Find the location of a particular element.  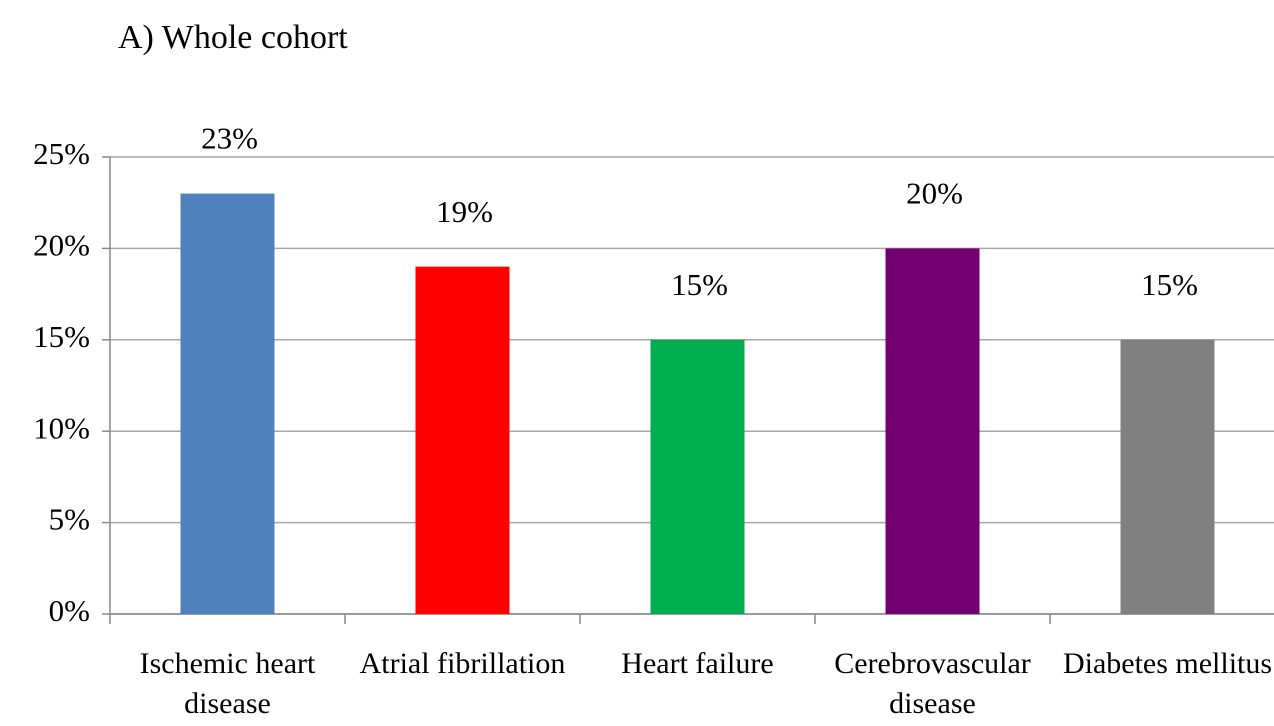

value-label: 19% is located at coordinates (464, 211).